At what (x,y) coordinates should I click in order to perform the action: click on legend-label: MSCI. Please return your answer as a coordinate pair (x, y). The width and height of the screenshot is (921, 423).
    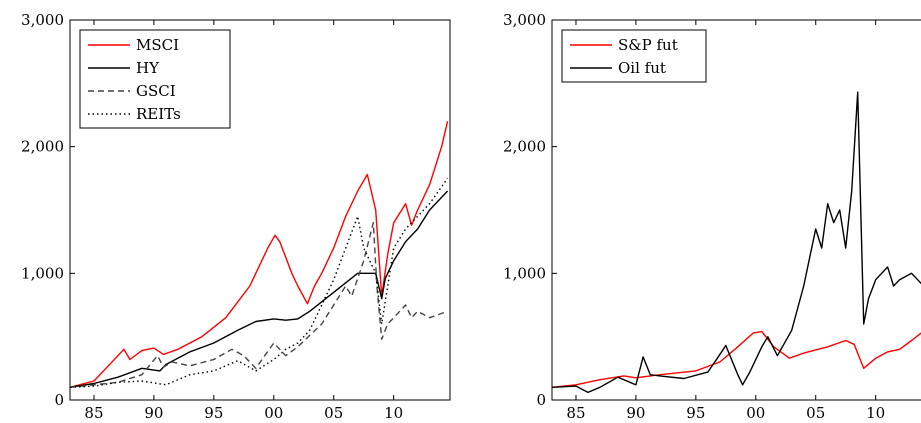
    Looking at the image, I should click on (157, 45).